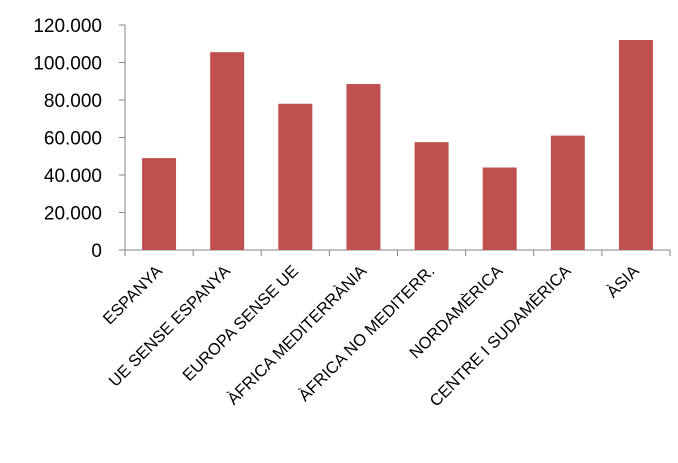 The height and width of the screenshot is (463, 678). What do you see at coordinates (170, 326) in the screenshot?
I see `x-category-label: UE SENSE ESPANYA` at bounding box center [170, 326].